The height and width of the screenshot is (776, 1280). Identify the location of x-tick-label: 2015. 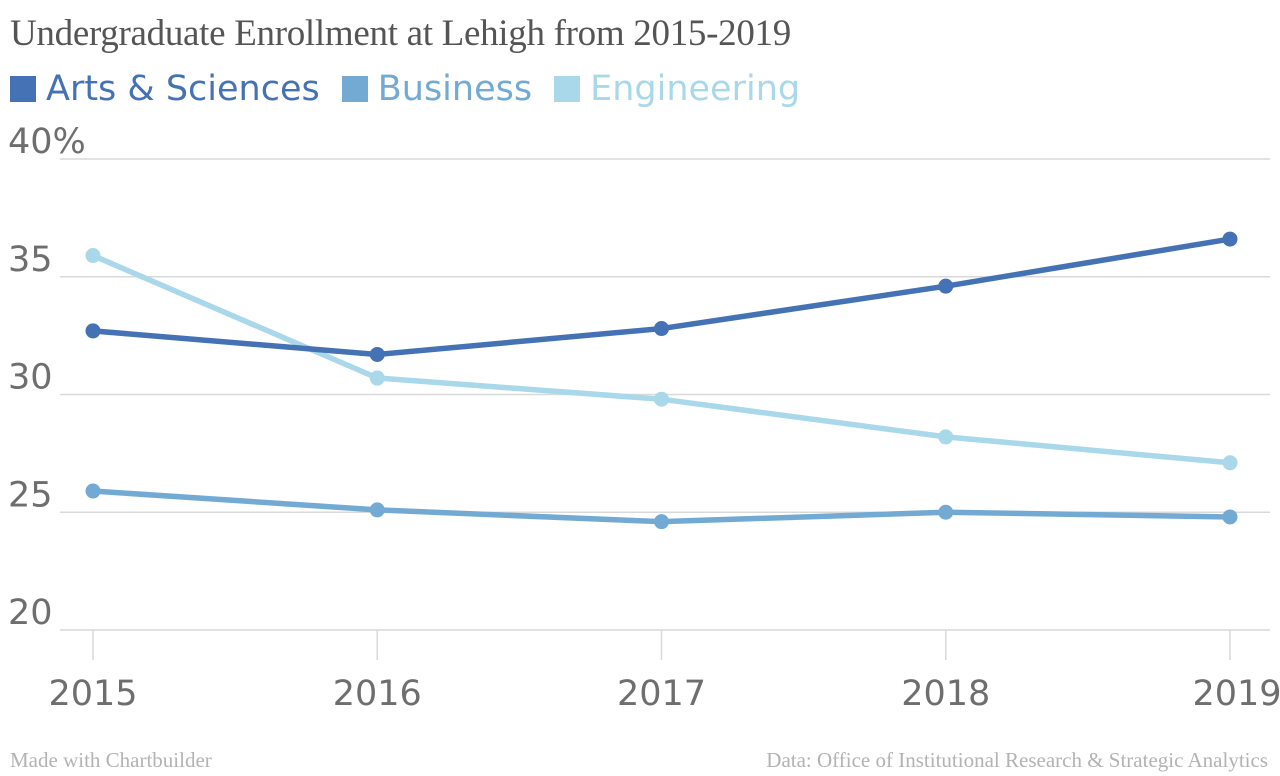
(92, 694).